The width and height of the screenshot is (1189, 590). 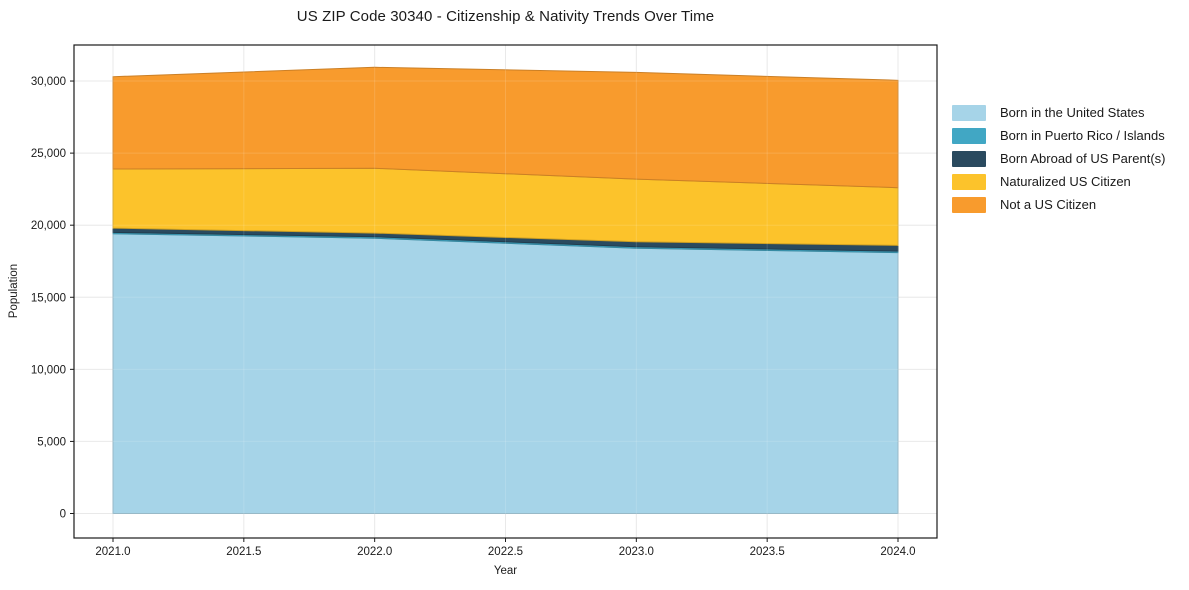 What do you see at coordinates (1082, 135) in the screenshot?
I see `legend-label: Born in Puerto Rico / Islands` at bounding box center [1082, 135].